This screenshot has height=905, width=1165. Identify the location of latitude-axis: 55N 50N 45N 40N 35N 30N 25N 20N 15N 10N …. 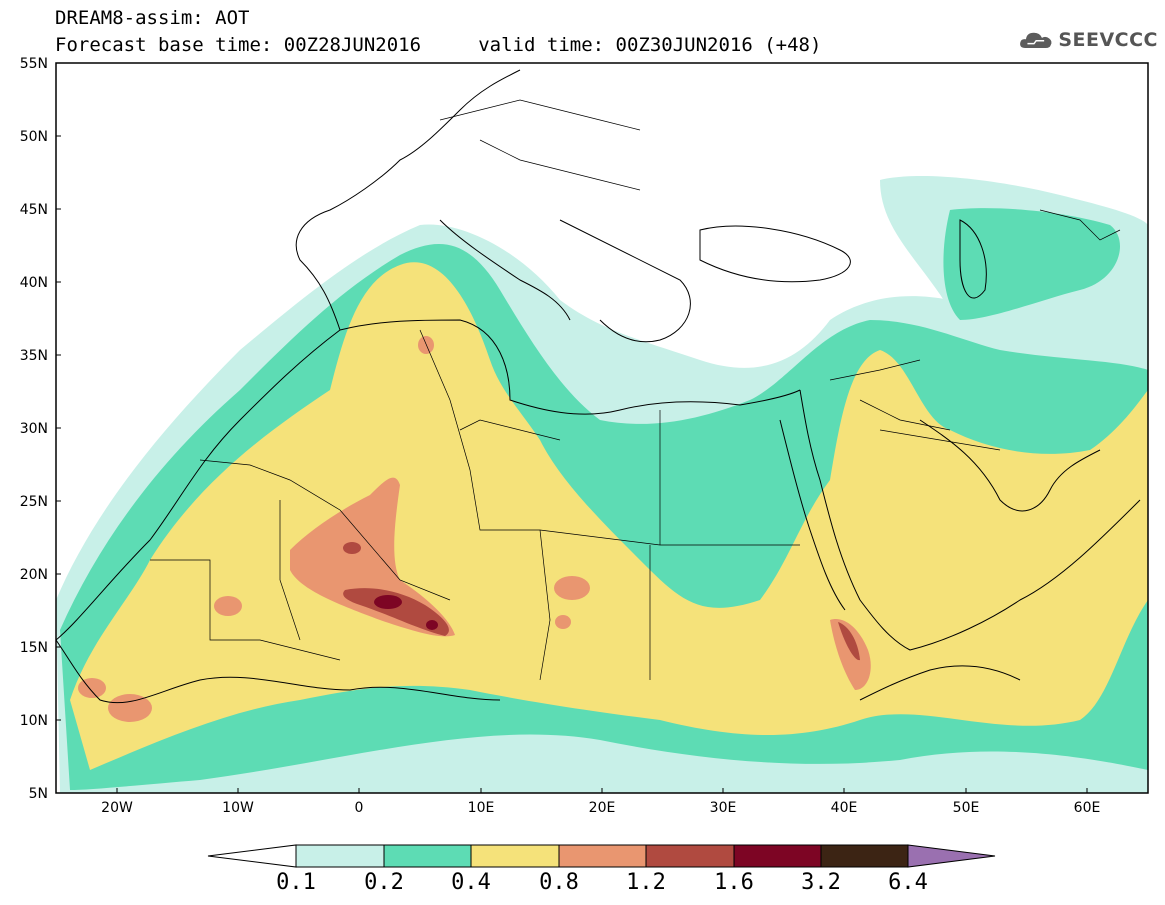
(40, 429).